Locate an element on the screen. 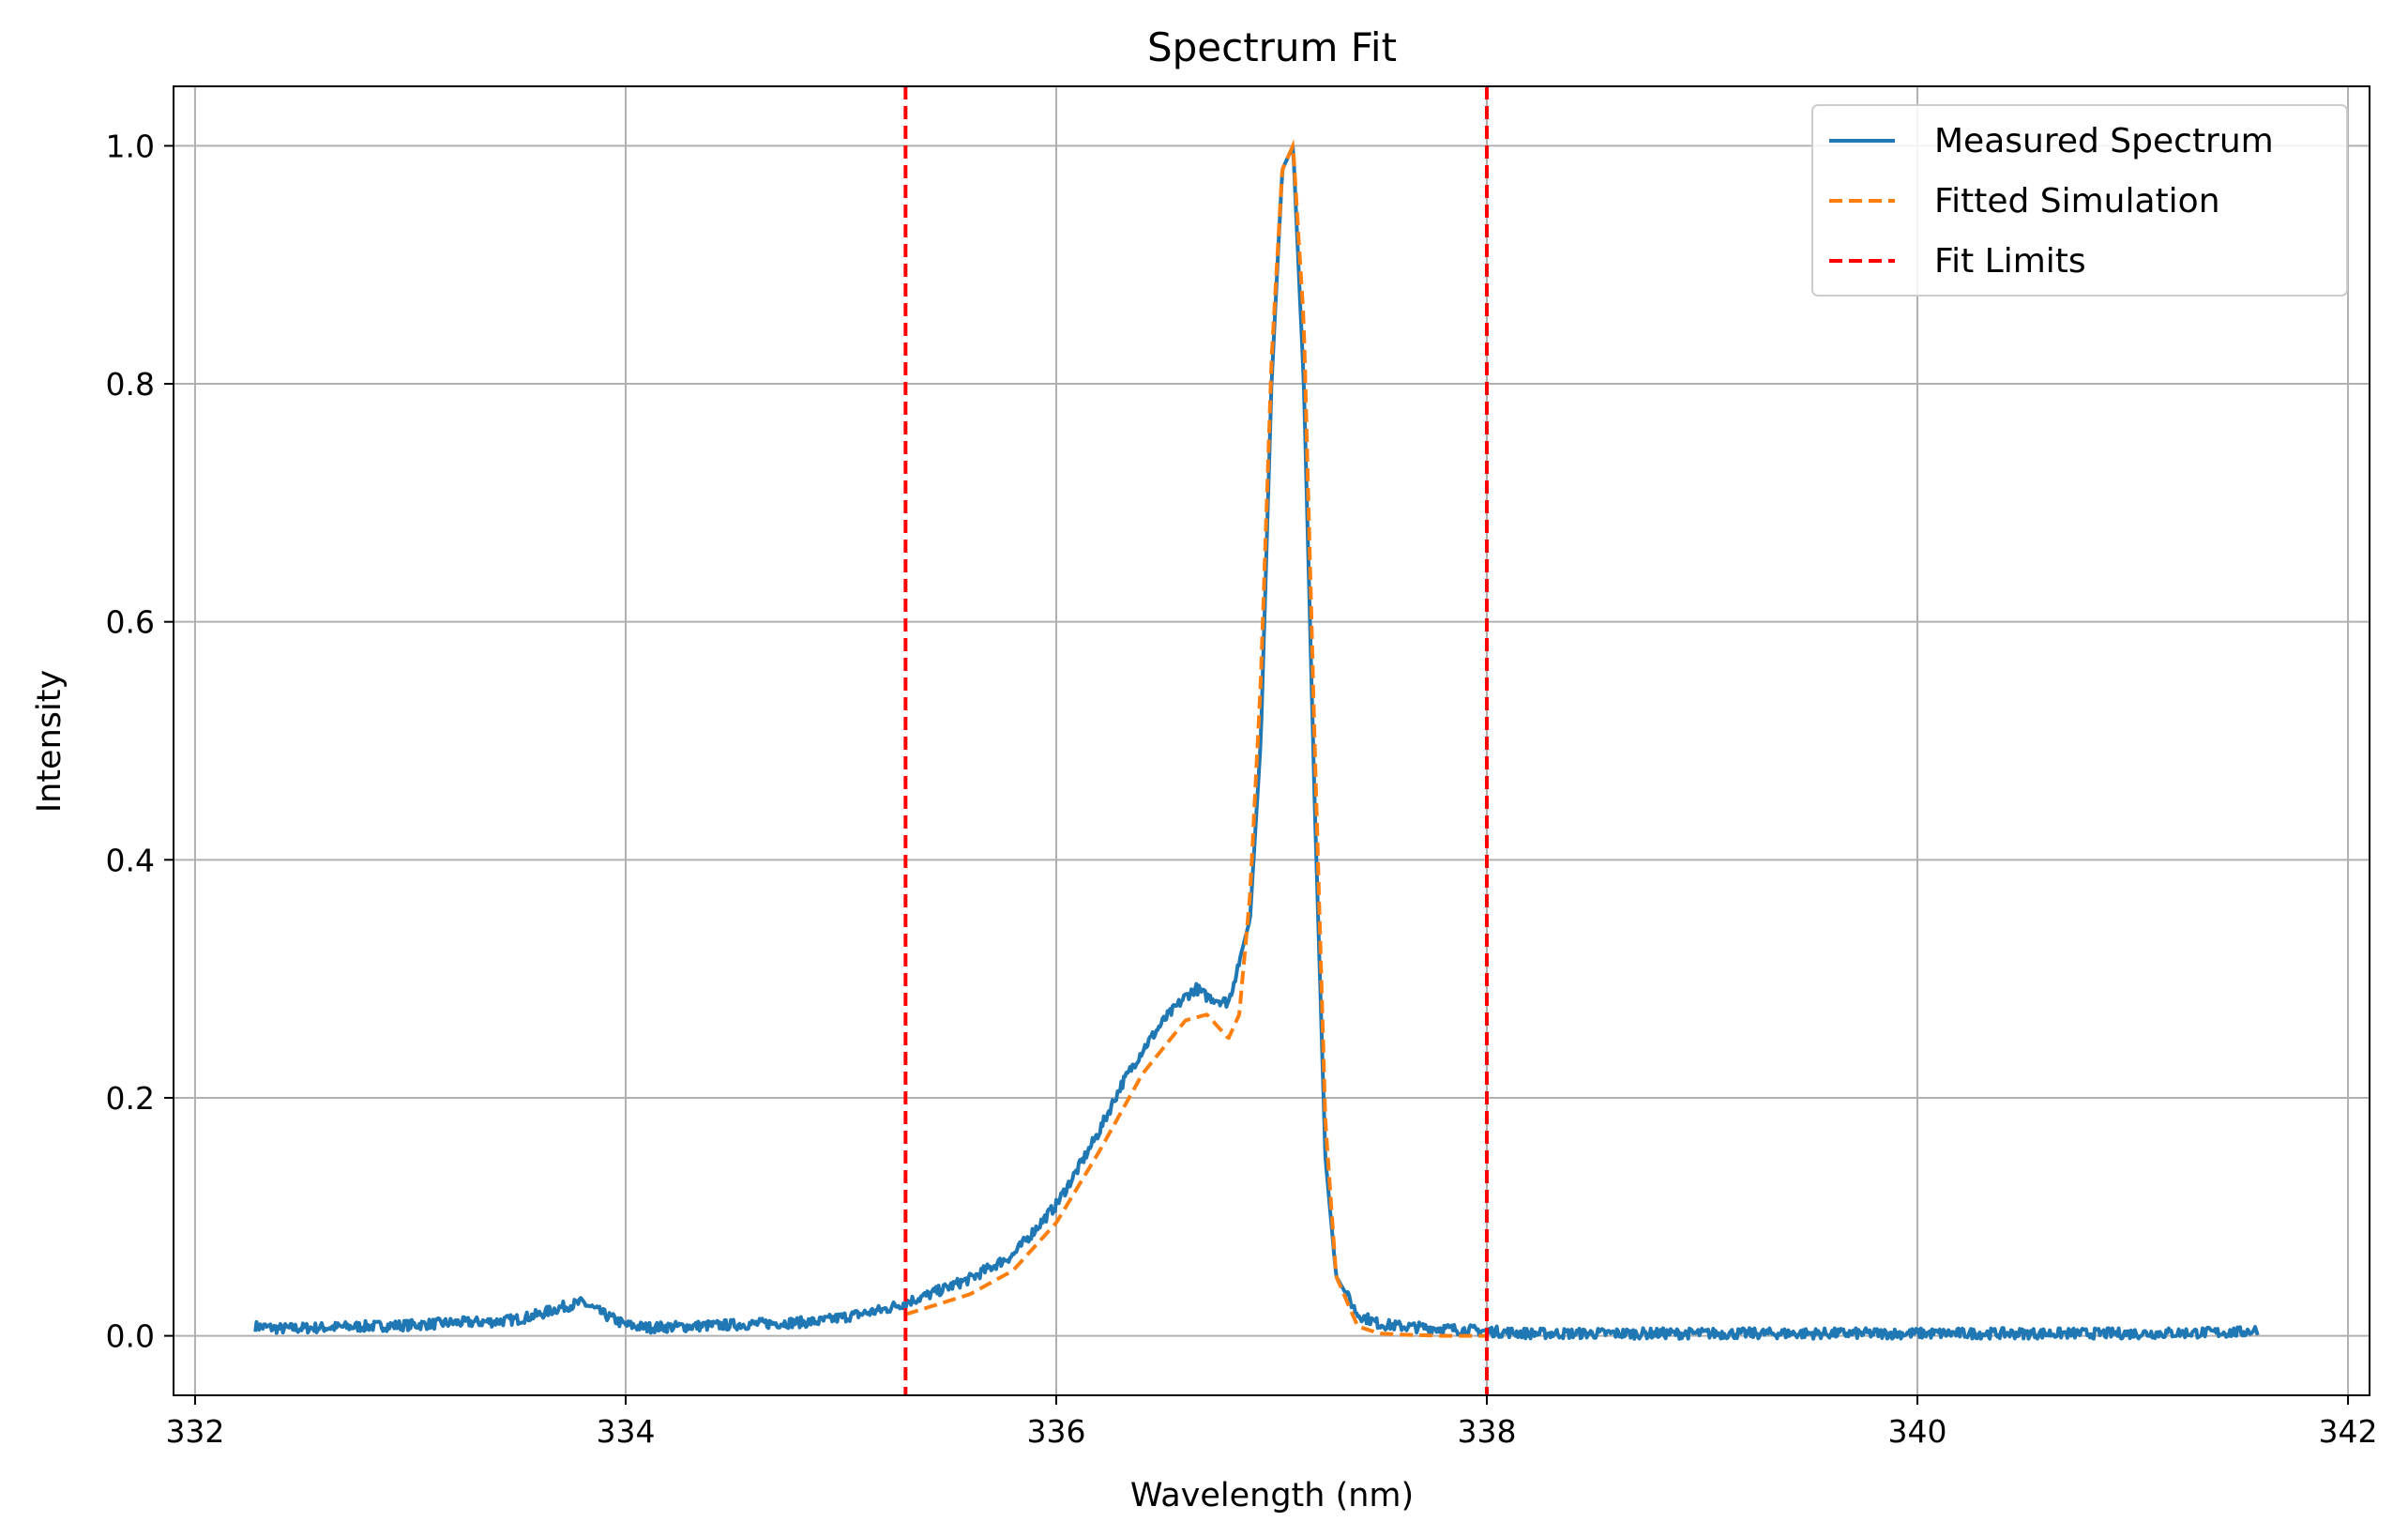 This screenshot has height=1537, width=2408. x-tick-label: 338 is located at coordinates (1487, 1431).